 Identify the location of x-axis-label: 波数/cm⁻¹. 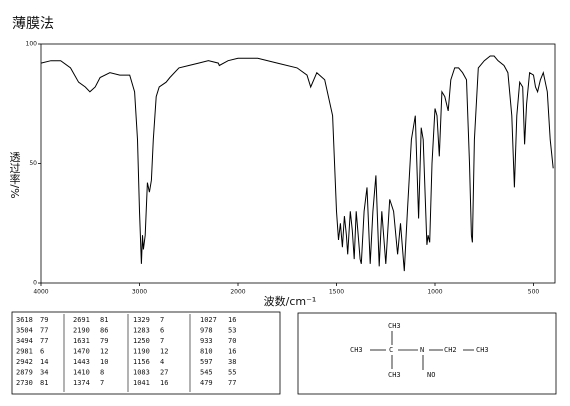
(290, 301).